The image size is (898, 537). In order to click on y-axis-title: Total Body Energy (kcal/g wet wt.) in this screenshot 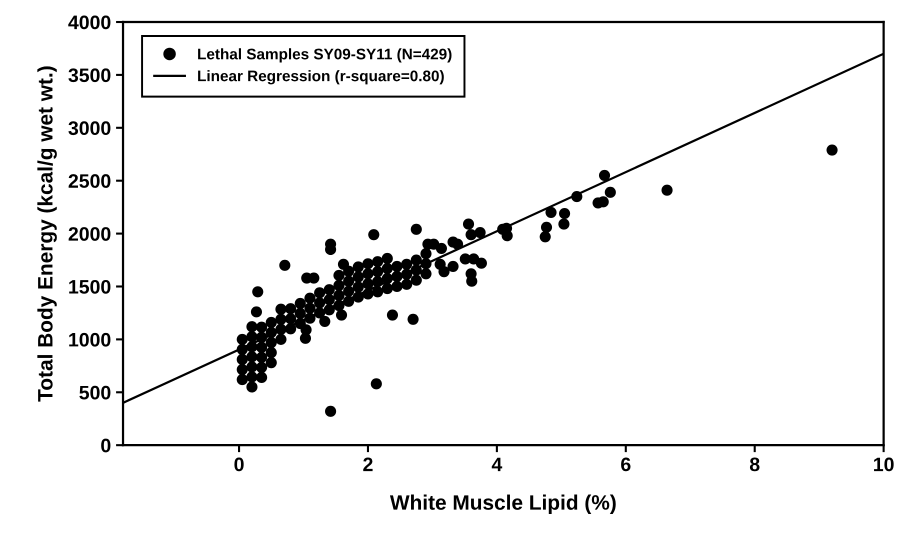, I will do `click(47, 234)`.